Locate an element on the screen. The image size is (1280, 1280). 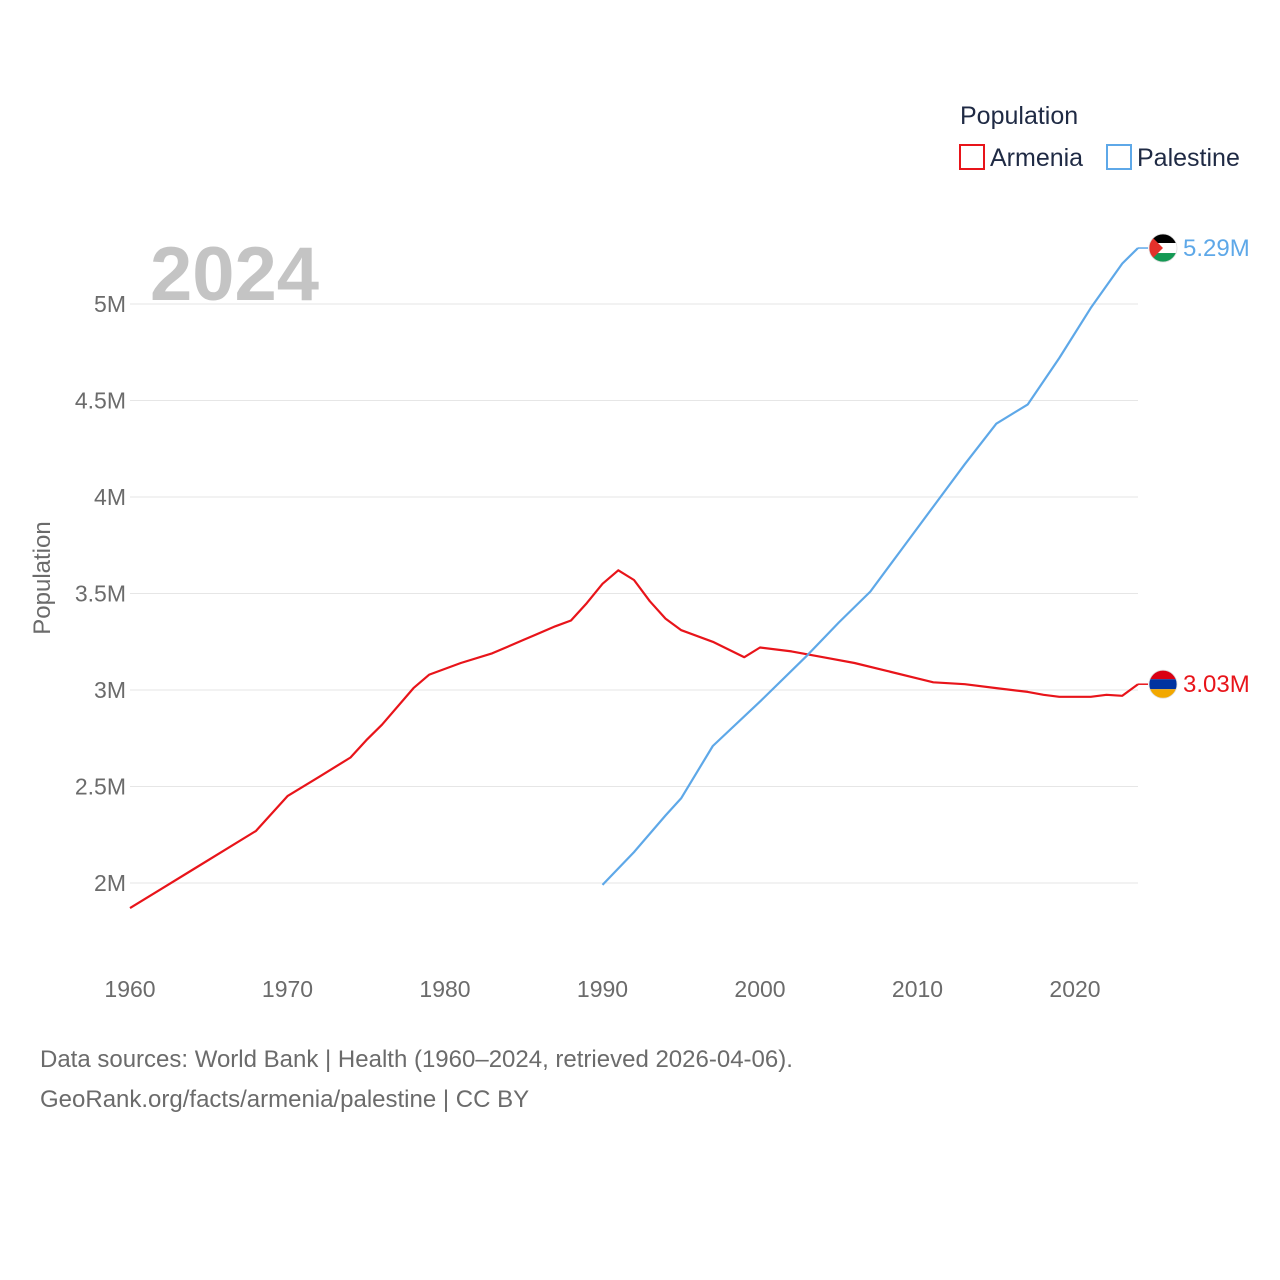
flag-palestine-icon is located at coordinates (1163, 248).